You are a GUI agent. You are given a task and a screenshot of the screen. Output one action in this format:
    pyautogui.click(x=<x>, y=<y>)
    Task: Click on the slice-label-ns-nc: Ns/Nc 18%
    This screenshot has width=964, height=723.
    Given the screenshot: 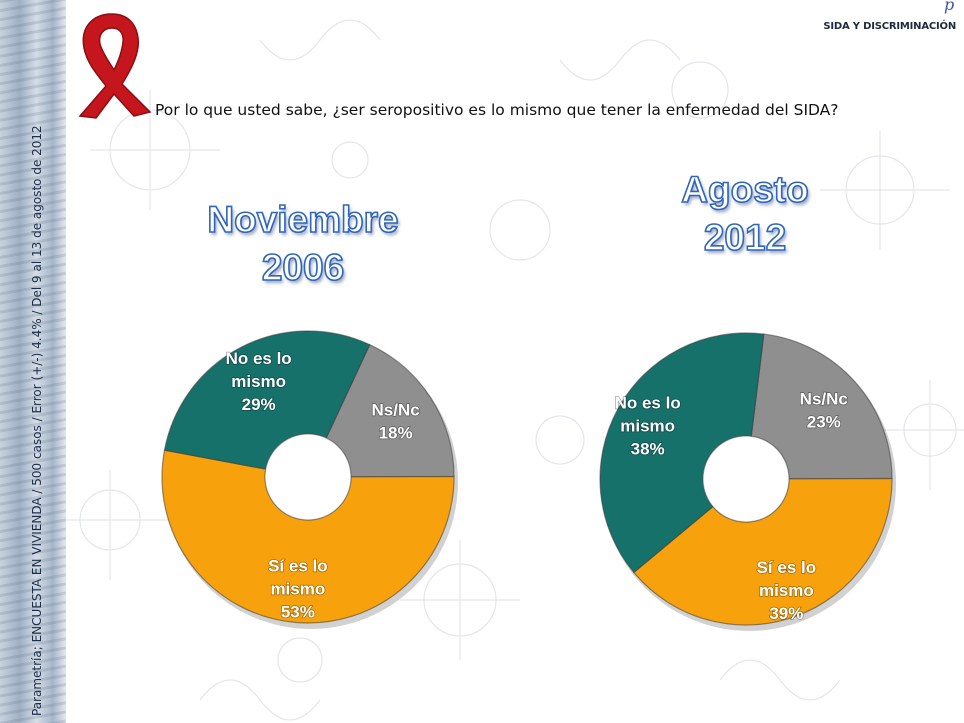 What is the action you would take?
    pyautogui.click(x=396, y=421)
    